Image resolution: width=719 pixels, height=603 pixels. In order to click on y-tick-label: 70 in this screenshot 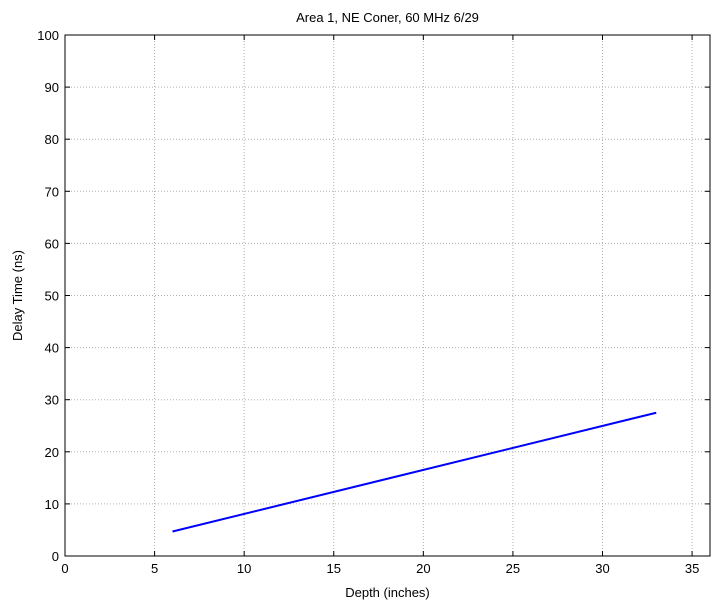, I will do `click(52, 191)`.